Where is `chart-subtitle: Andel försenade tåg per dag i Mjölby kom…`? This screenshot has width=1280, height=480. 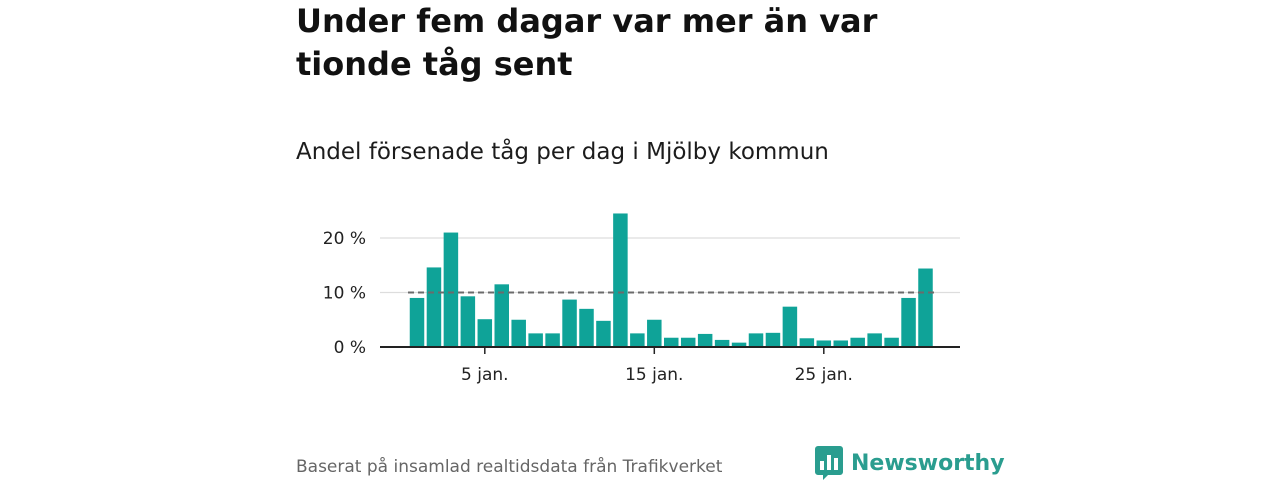 chart-subtitle: Andel försenade tåg per dag i Mjölby kom… is located at coordinates (562, 152).